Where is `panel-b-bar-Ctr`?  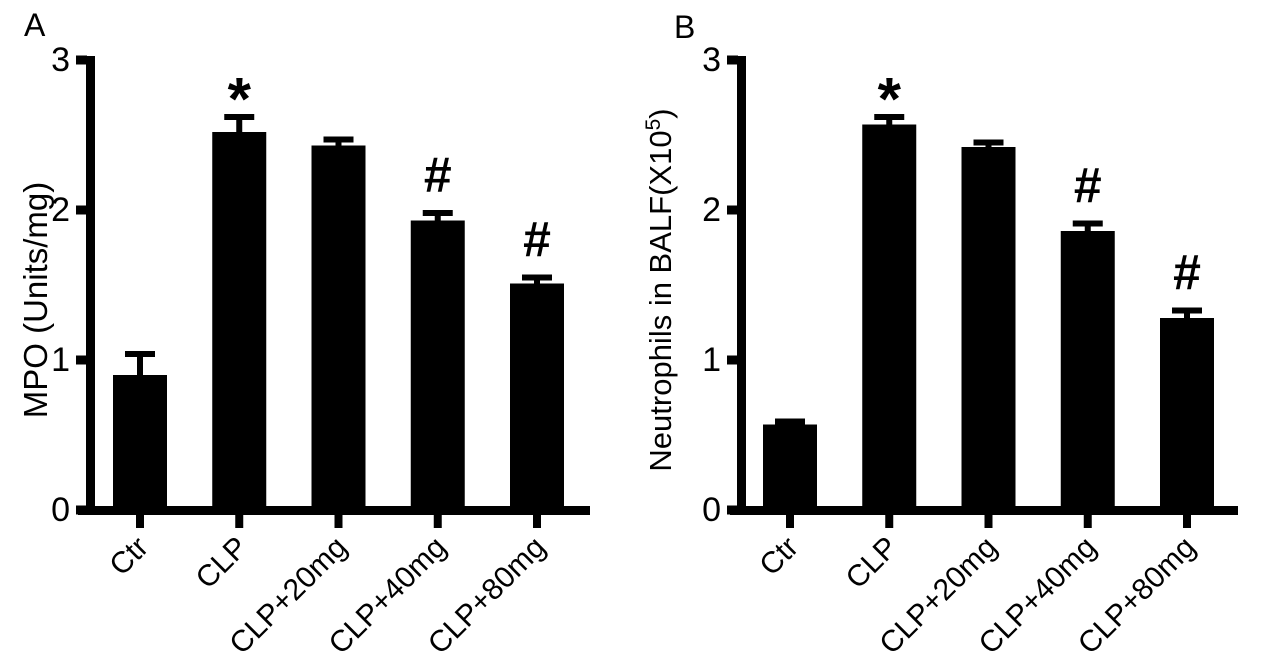
panel-b-bar-Ctr is located at coordinates (790, 467).